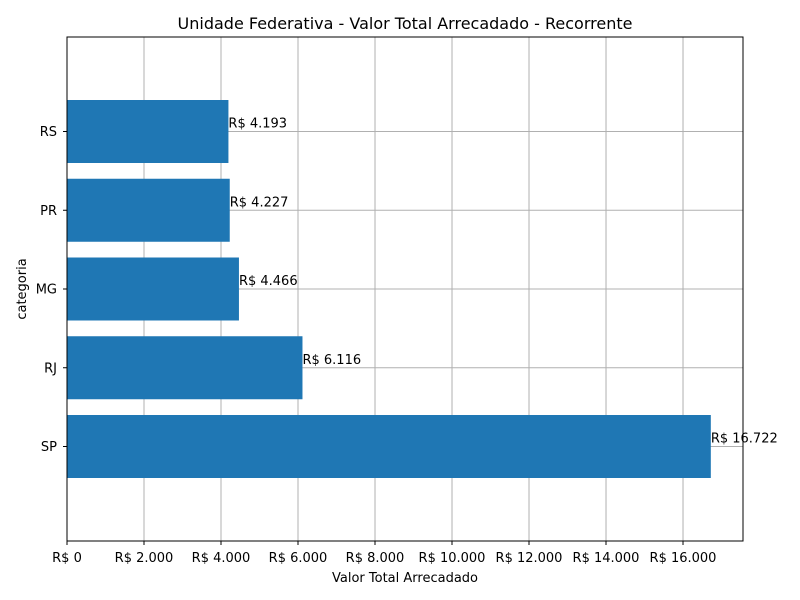 The width and height of the screenshot is (800, 600). Describe the element at coordinates (529, 558) in the screenshot. I see `x-tick-label: R$ 12.000` at that location.